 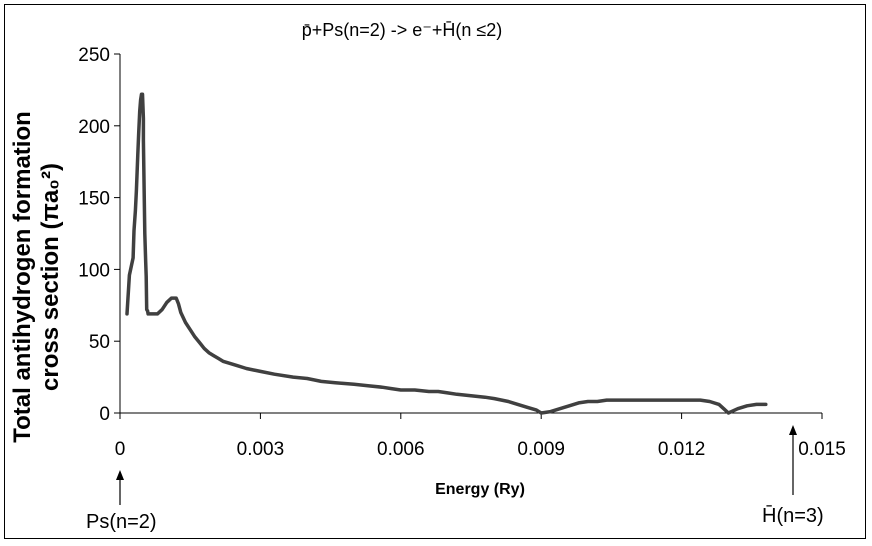 What do you see at coordinates (120, 487) in the screenshot?
I see `arrow-ps-n2` at bounding box center [120, 487].